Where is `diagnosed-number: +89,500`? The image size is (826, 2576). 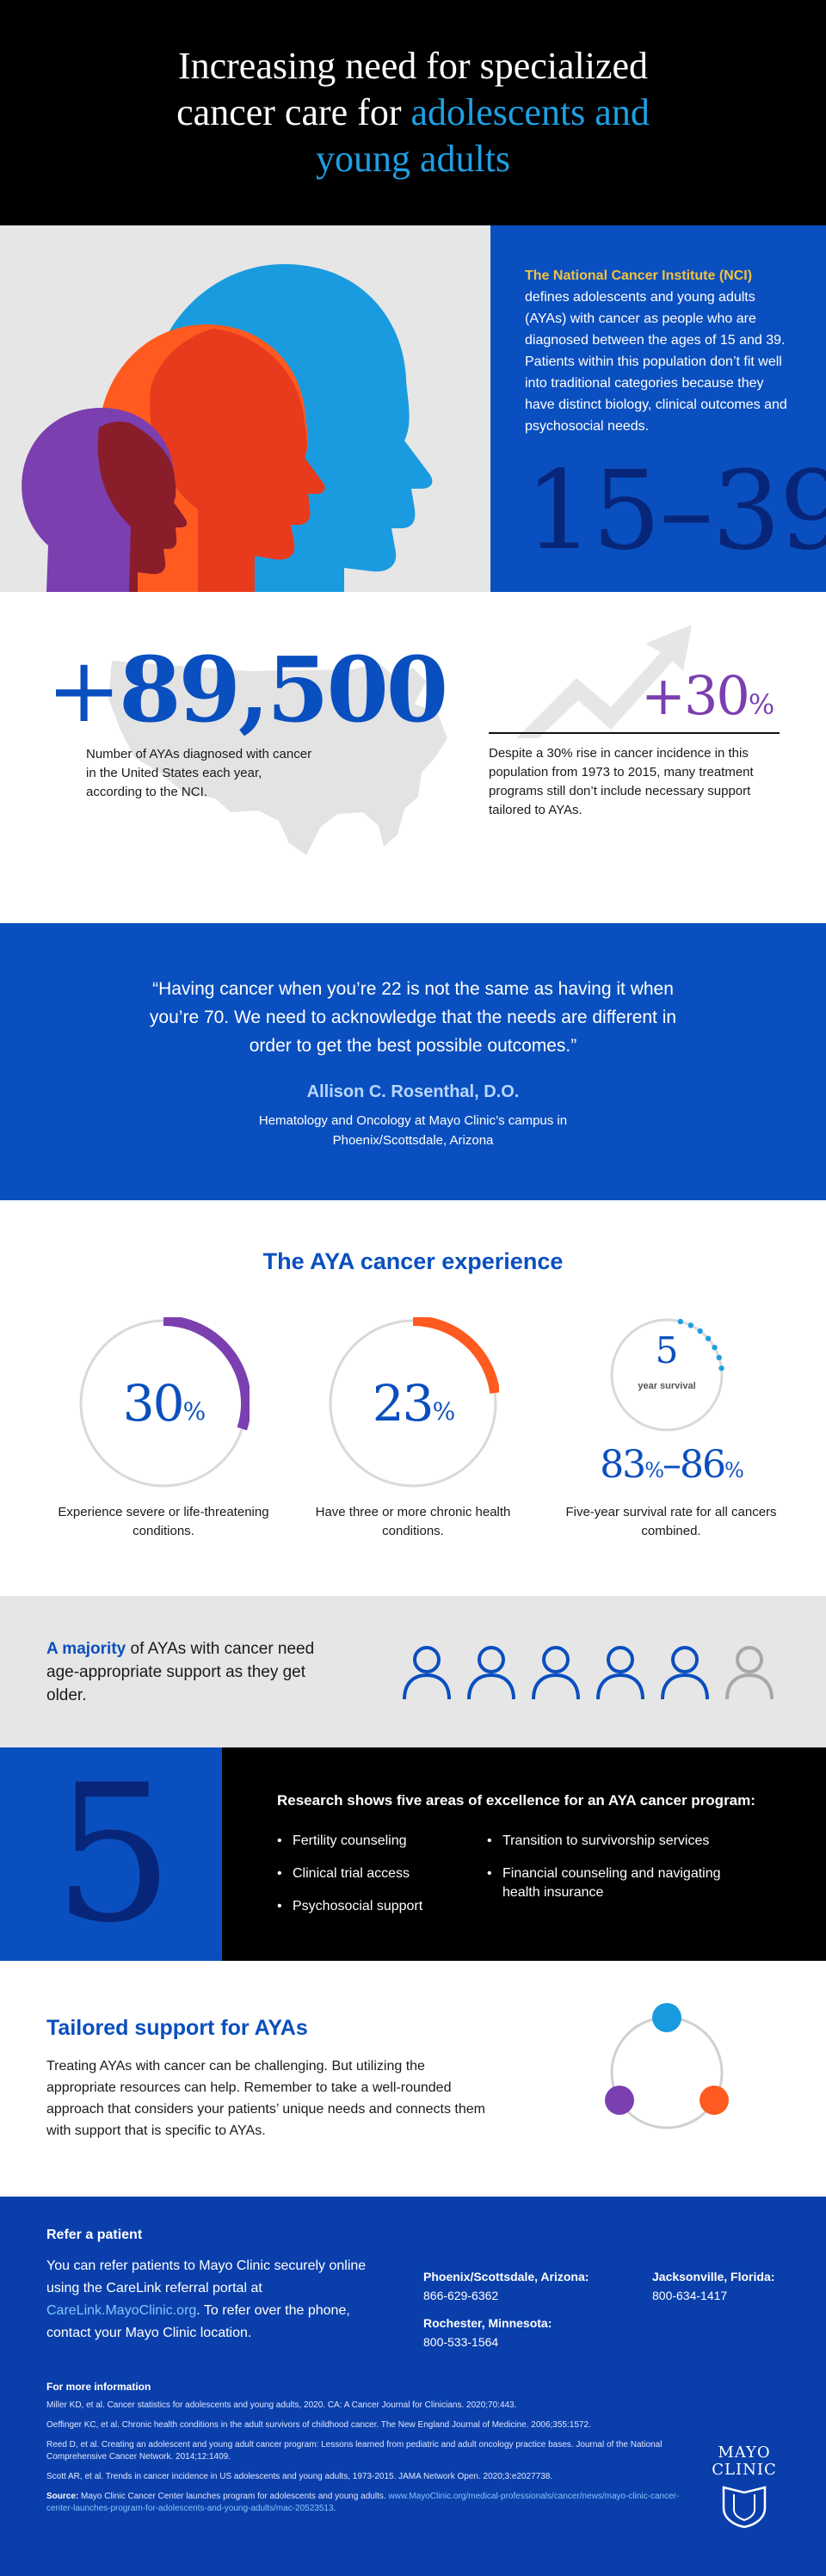
diagnosed-number: +89,500 is located at coordinates (247, 690).